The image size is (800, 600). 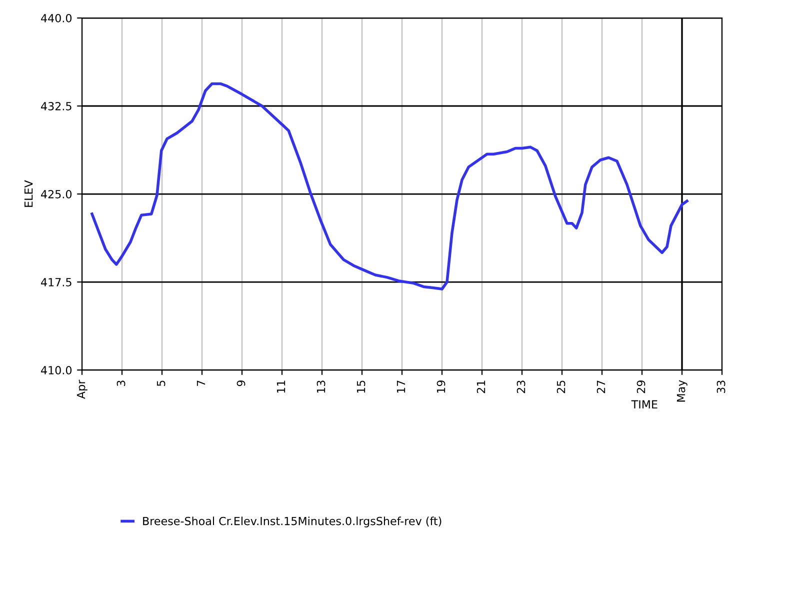 What do you see at coordinates (28, 193) in the screenshot?
I see `y-axis-title: ELEV` at bounding box center [28, 193].